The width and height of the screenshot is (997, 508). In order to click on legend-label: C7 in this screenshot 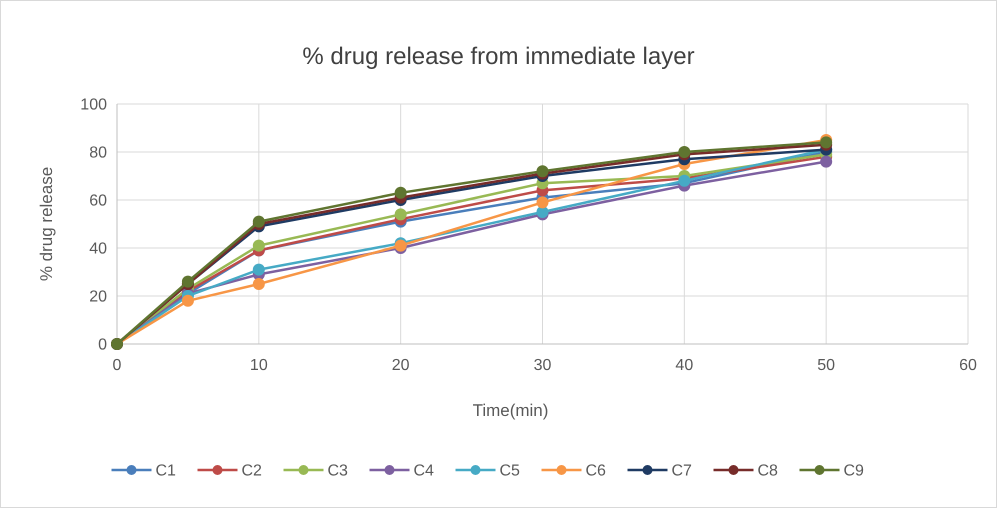, I will do `click(682, 471)`.